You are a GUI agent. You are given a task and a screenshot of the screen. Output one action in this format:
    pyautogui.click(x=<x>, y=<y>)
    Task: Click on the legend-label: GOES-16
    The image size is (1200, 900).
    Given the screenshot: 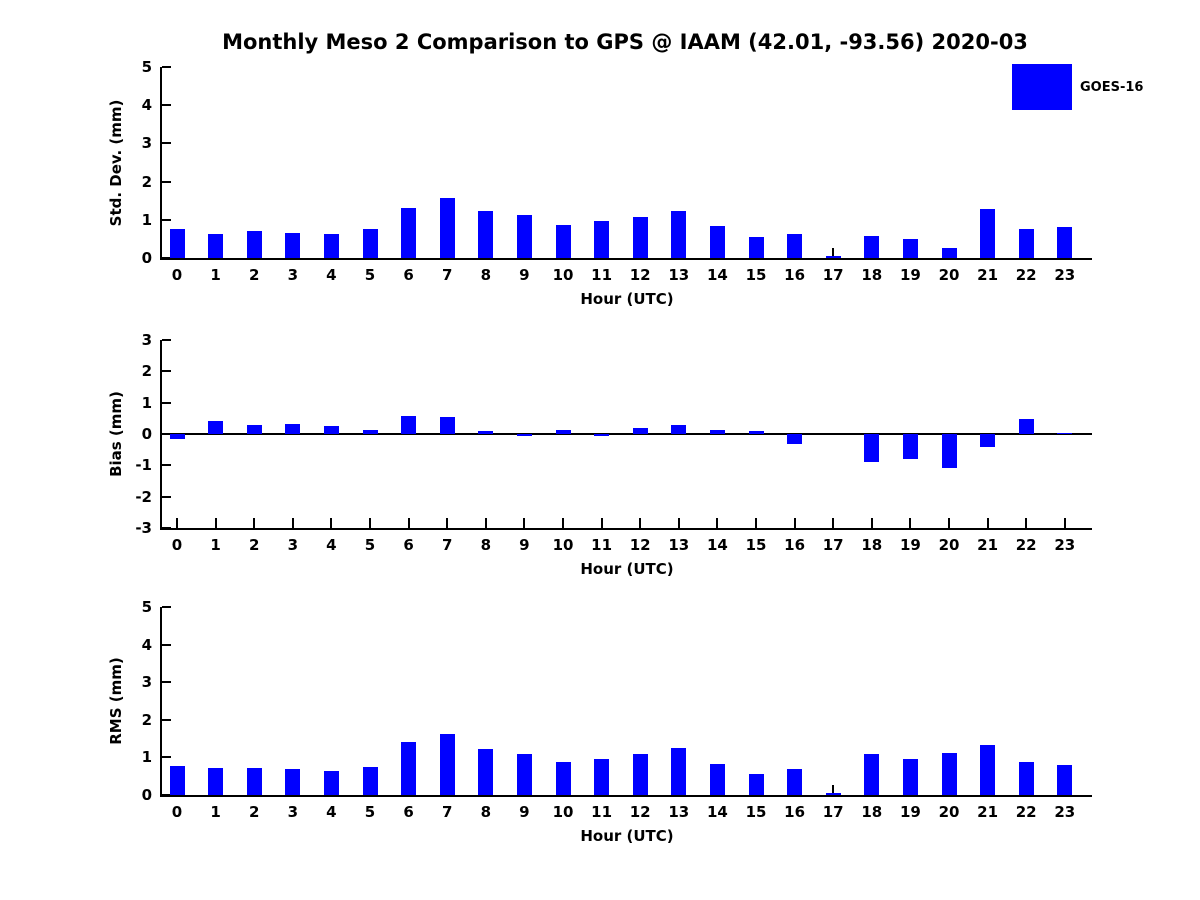 What is the action you would take?
    pyautogui.click(x=1112, y=87)
    